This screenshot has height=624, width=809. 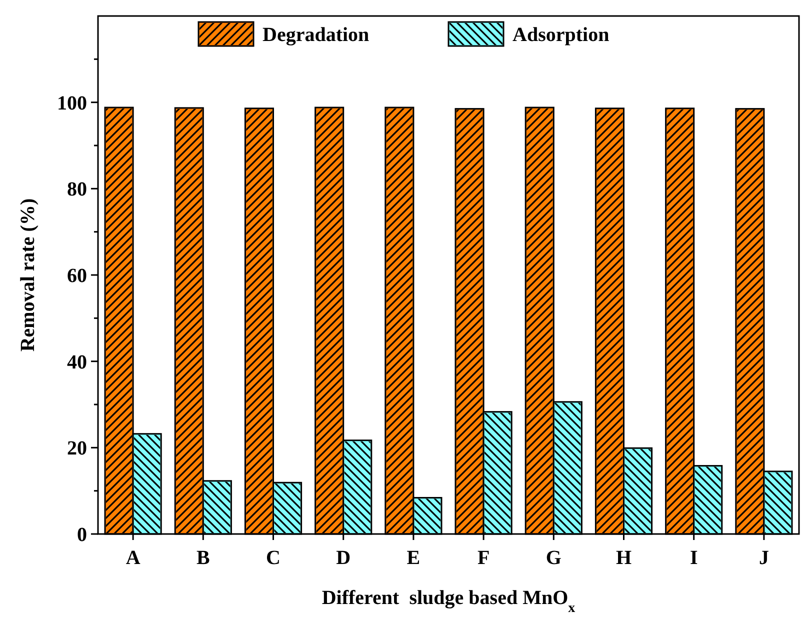 I want to click on x-tick-label: G, so click(x=554, y=558).